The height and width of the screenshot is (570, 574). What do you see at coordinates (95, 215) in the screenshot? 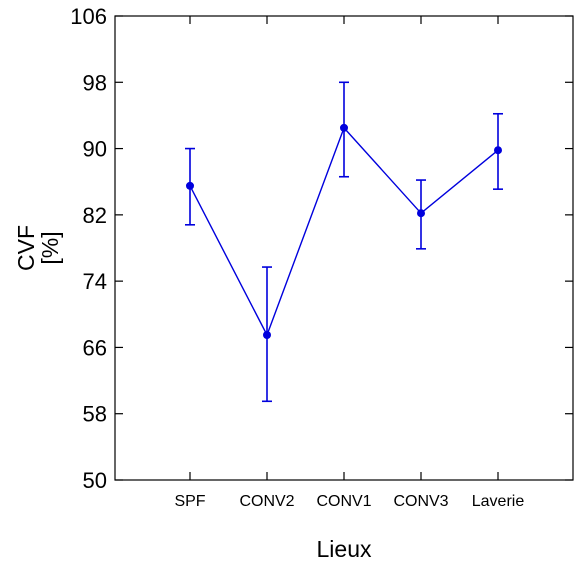
I see `y-tick-label: 82` at bounding box center [95, 215].